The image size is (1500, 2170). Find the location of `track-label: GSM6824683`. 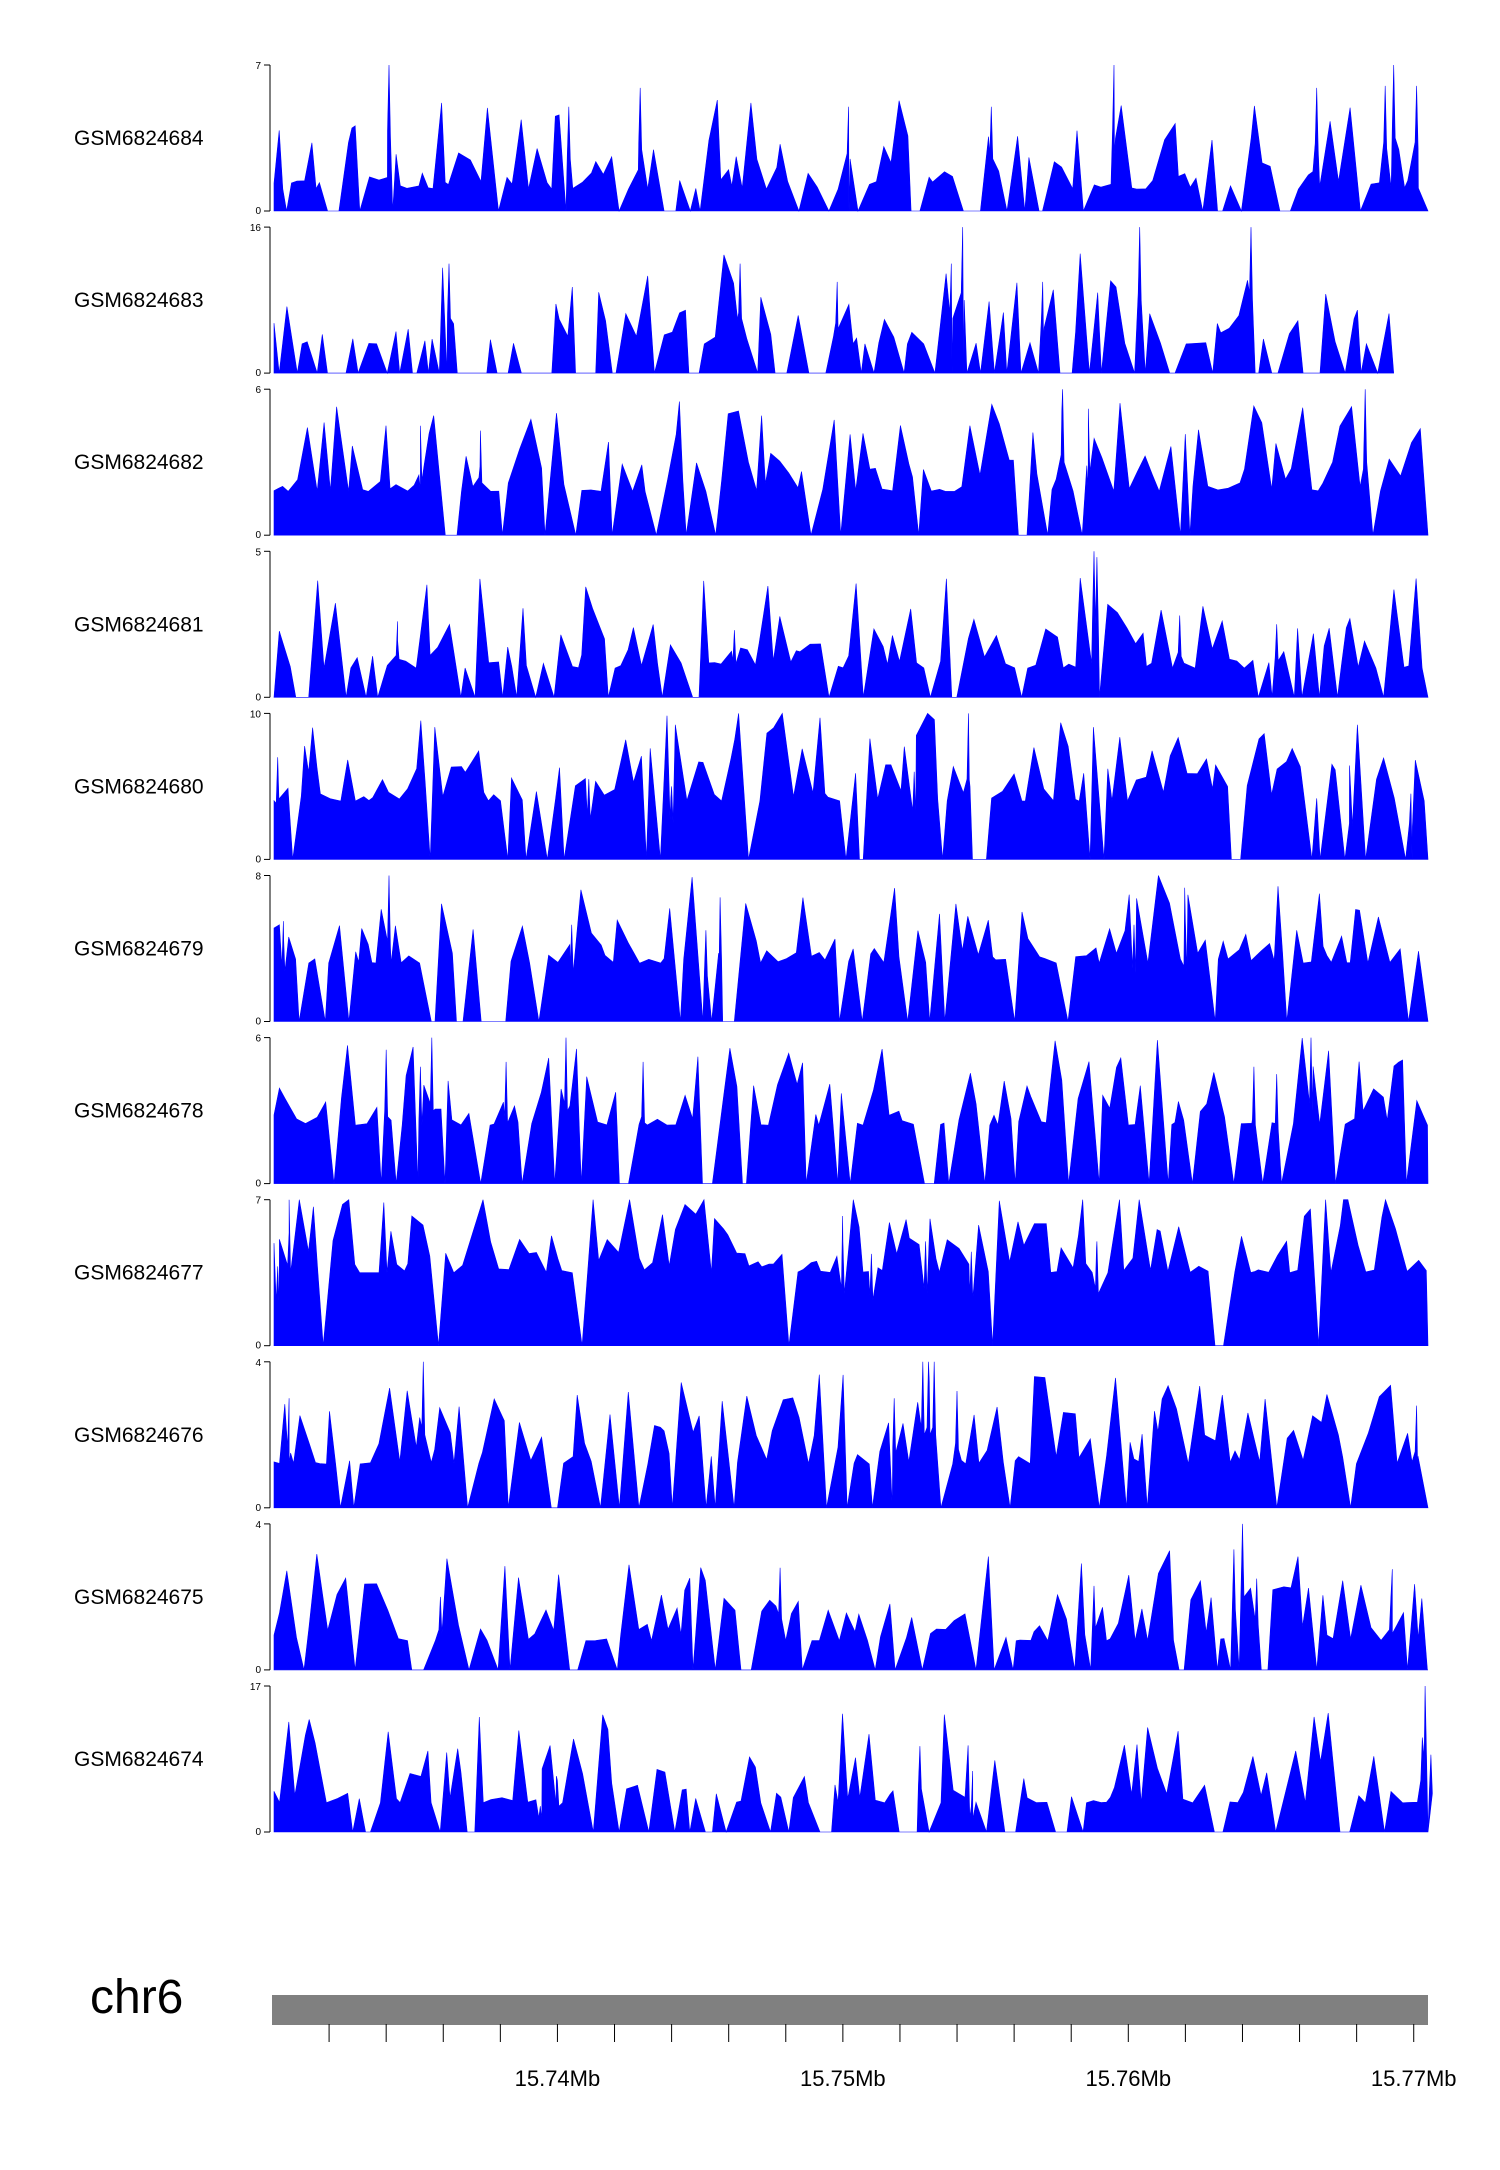

track-label: GSM6824683 is located at coordinates (139, 300).